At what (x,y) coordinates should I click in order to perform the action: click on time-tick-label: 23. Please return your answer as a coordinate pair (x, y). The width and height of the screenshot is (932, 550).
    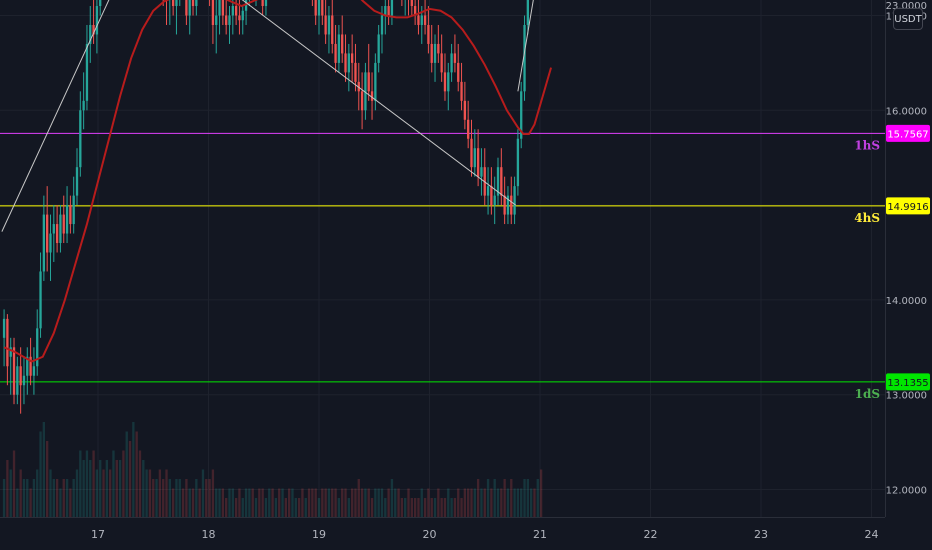
    Looking at the image, I should click on (761, 534).